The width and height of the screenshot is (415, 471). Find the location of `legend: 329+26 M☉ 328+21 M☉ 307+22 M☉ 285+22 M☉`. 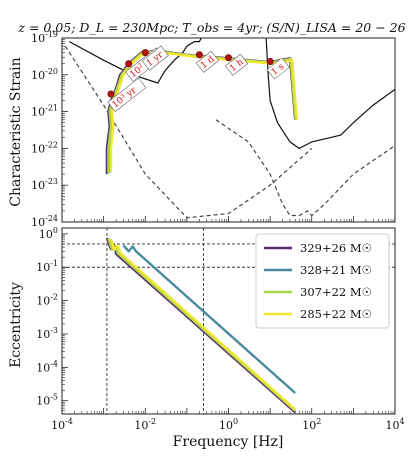

legend: 329+26 M☉ 328+21 M☉ 307+22 M☉ 285+22 M☉ is located at coordinates (322, 281).